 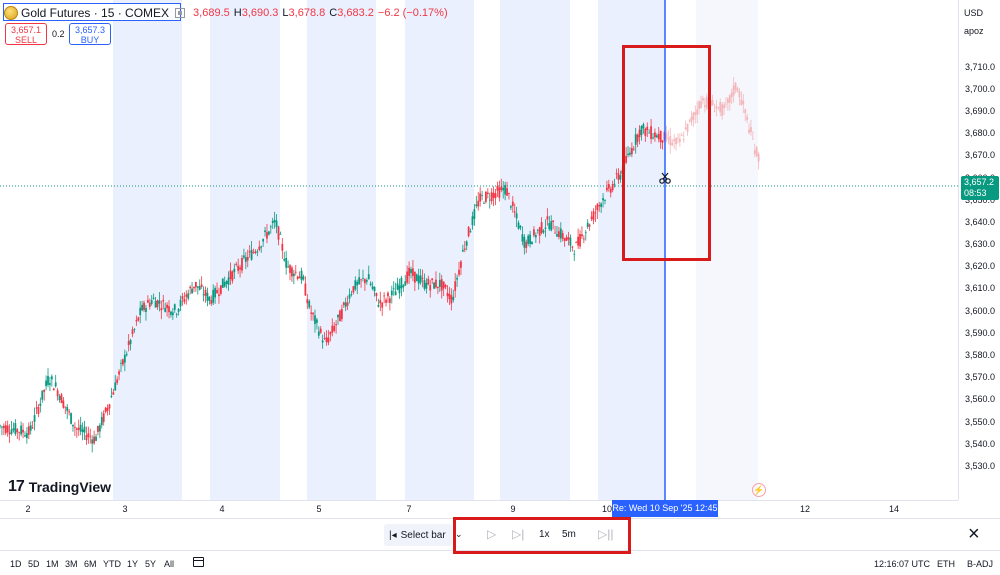 I want to click on time-tick: 12, so click(x=805, y=509).